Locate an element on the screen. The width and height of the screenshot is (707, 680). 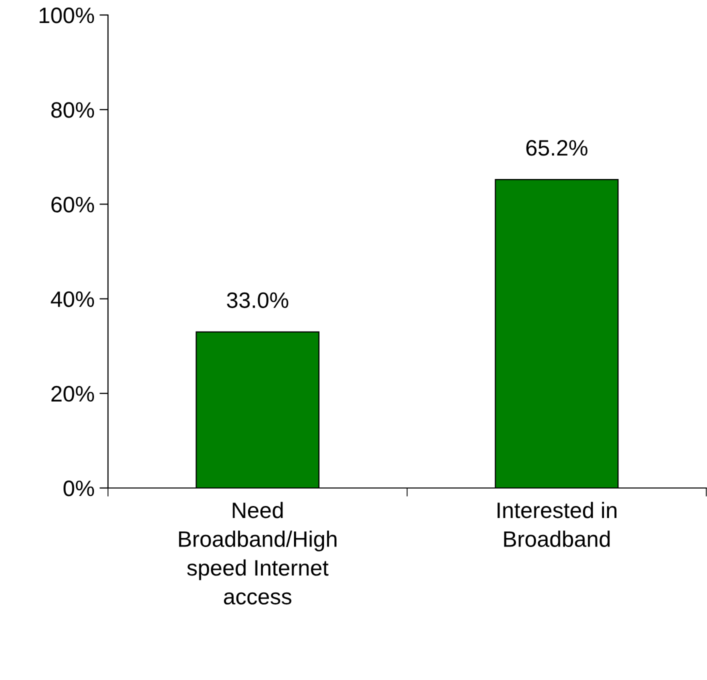
y-tick-label: 60% is located at coordinates (72, 204).